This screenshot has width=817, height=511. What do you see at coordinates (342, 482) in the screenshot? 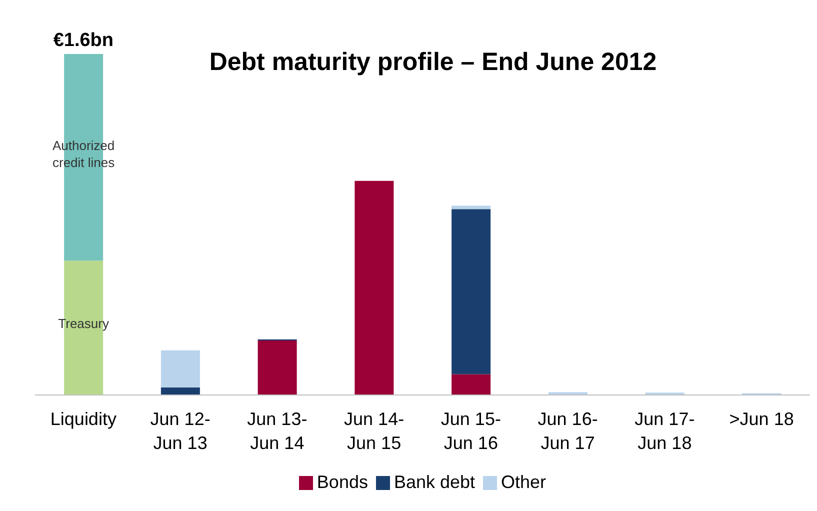
I see `legend-label: Bonds` at bounding box center [342, 482].